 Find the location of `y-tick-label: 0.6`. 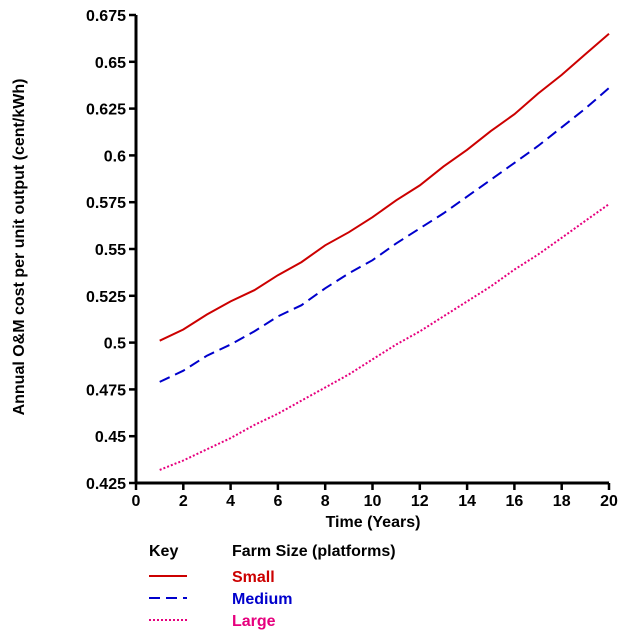

y-tick-label: 0.6 is located at coordinates (115, 156).